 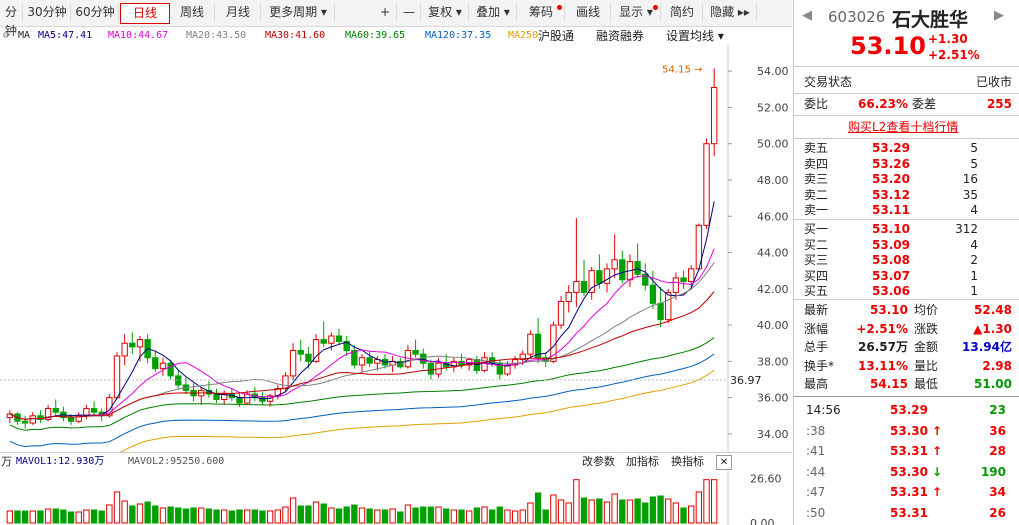 I want to click on tick-price: 53.31, so click(x=909, y=512).